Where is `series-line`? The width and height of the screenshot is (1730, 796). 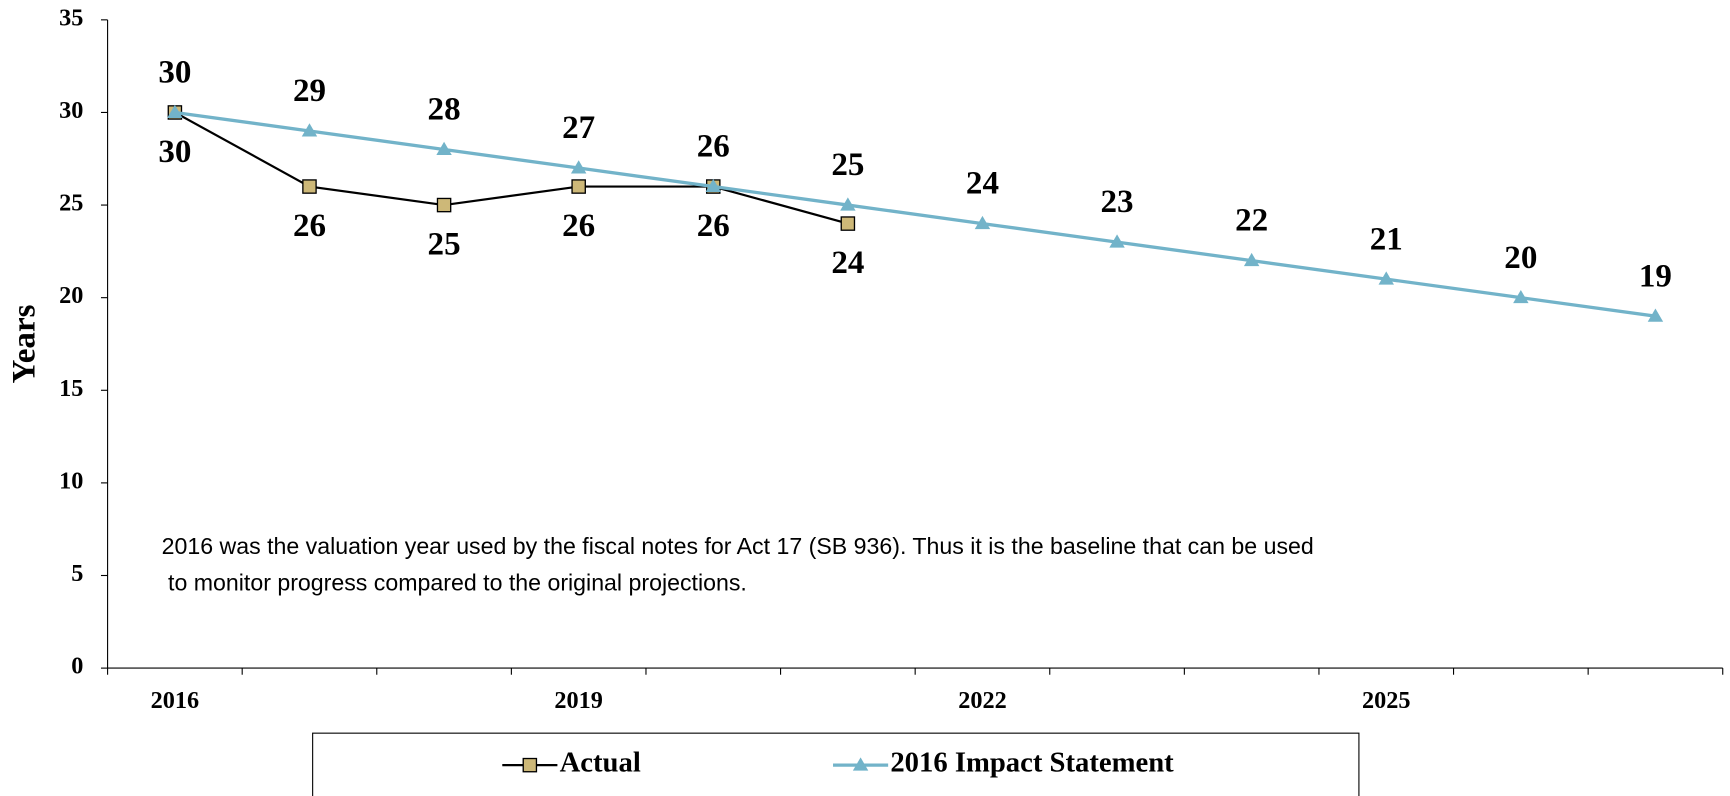 series-line is located at coordinates (511, 168).